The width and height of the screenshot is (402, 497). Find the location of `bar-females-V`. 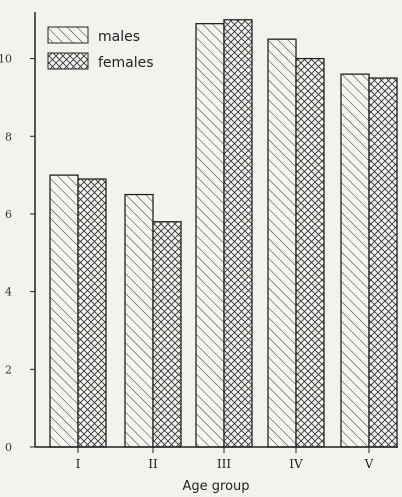

bar-females-V is located at coordinates (383, 262).